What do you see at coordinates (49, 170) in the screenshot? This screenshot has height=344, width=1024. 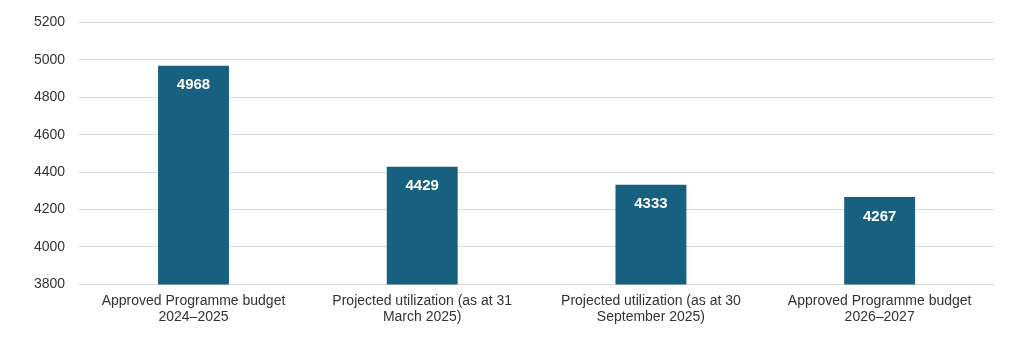 I see `y-tick-label: 4400` at bounding box center [49, 170].